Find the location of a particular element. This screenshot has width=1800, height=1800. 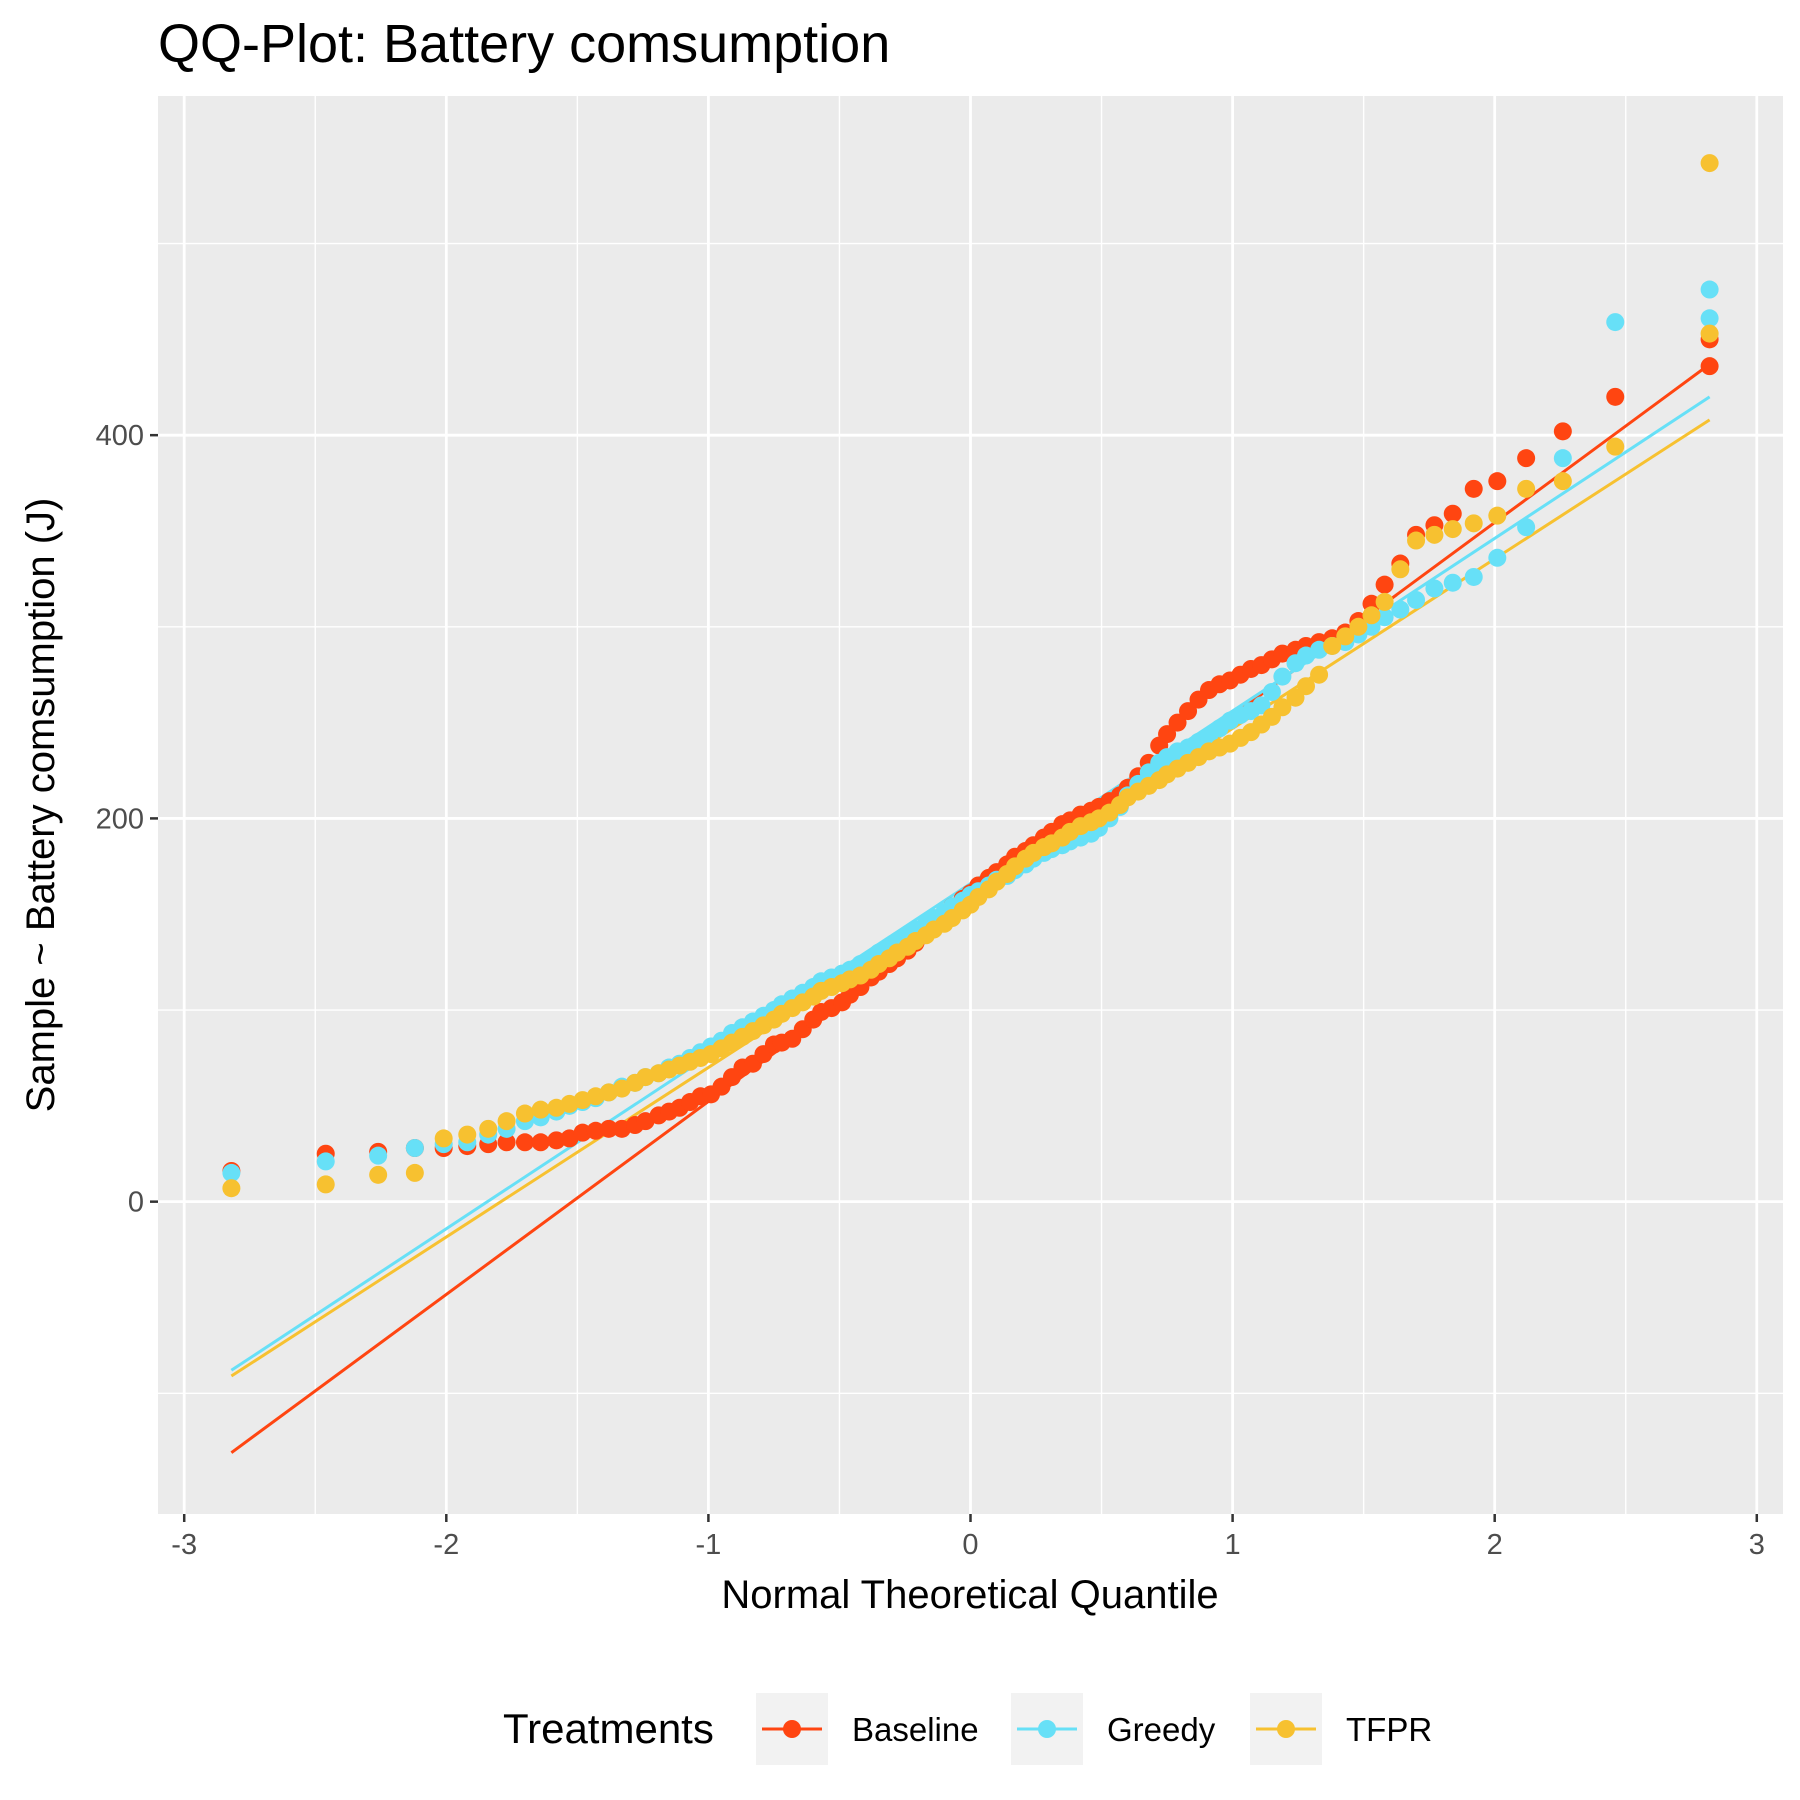

y-tick-label: 400 is located at coordinates (120, 436).